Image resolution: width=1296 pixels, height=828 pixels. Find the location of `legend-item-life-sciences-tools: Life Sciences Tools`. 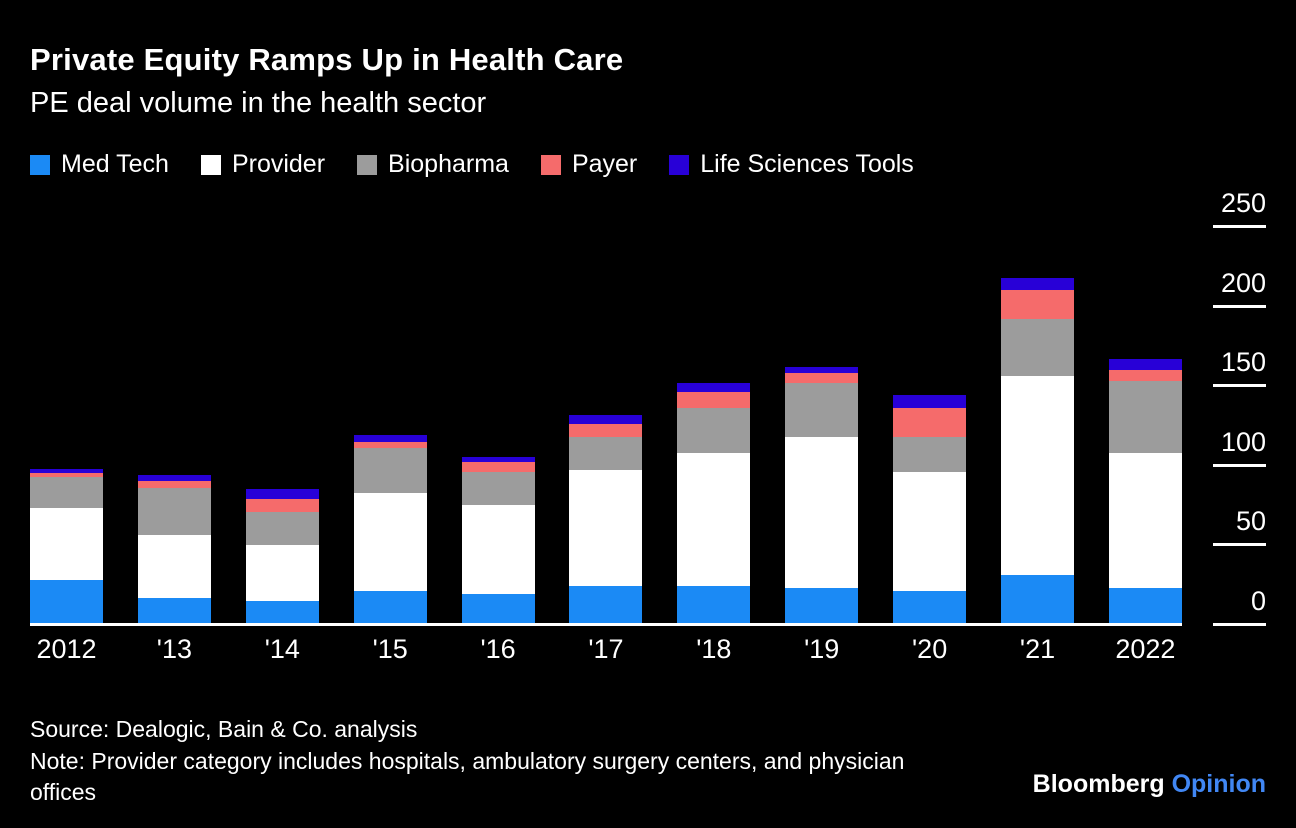

legend-item-life-sciences-tools: Life Sciences Tools is located at coordinates (791, 164).